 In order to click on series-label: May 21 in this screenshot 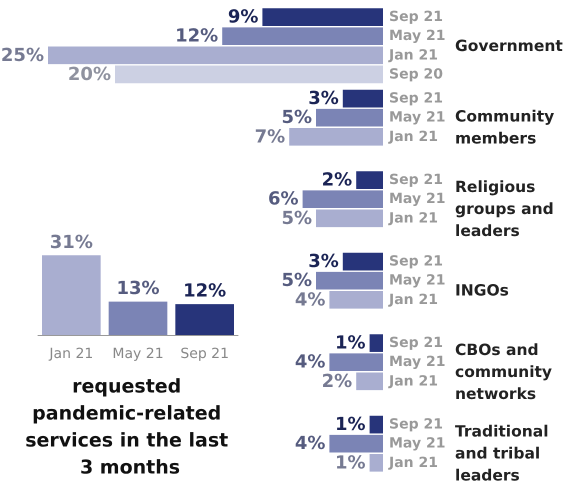, I will do `click(417, 36)`.